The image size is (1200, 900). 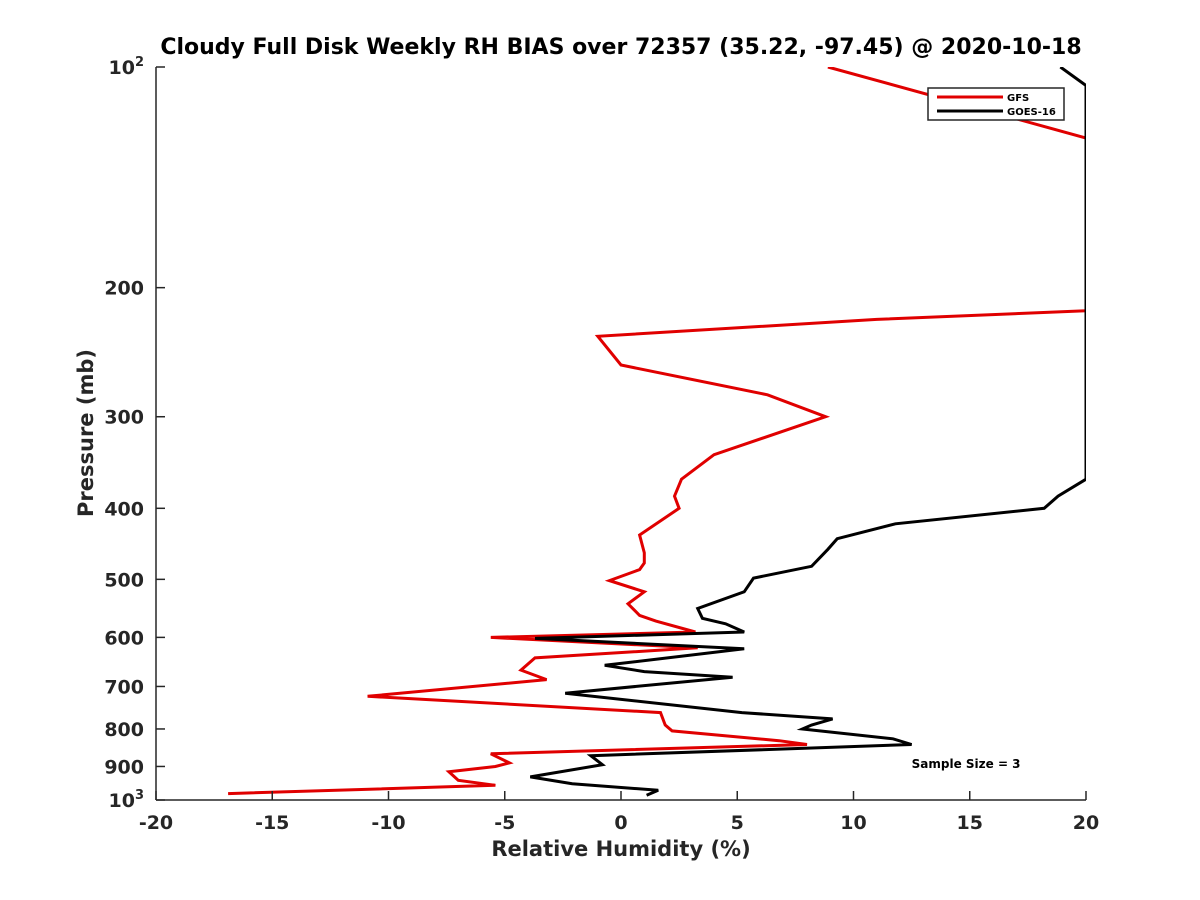 I want to click on y-tick-label: 400, so click(x=124, y=509).